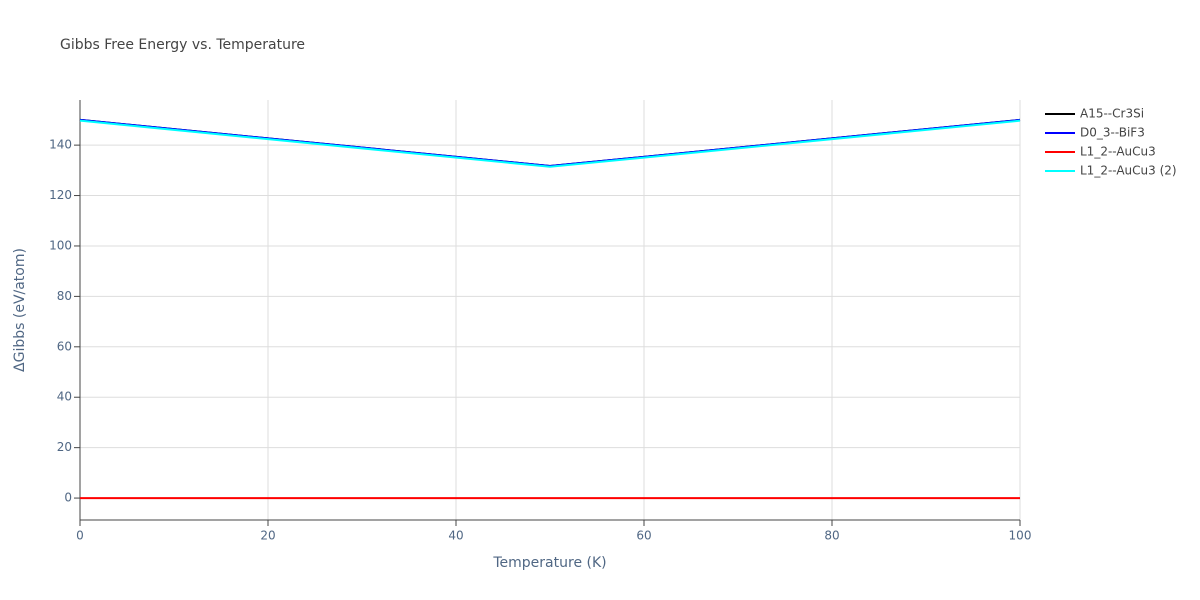 Image resolution: width=1200 pixels, height=600 pixels. Describe the element at coordinates (60, 245) in the screenshot. I see `y-tick-label: 100` at that location.